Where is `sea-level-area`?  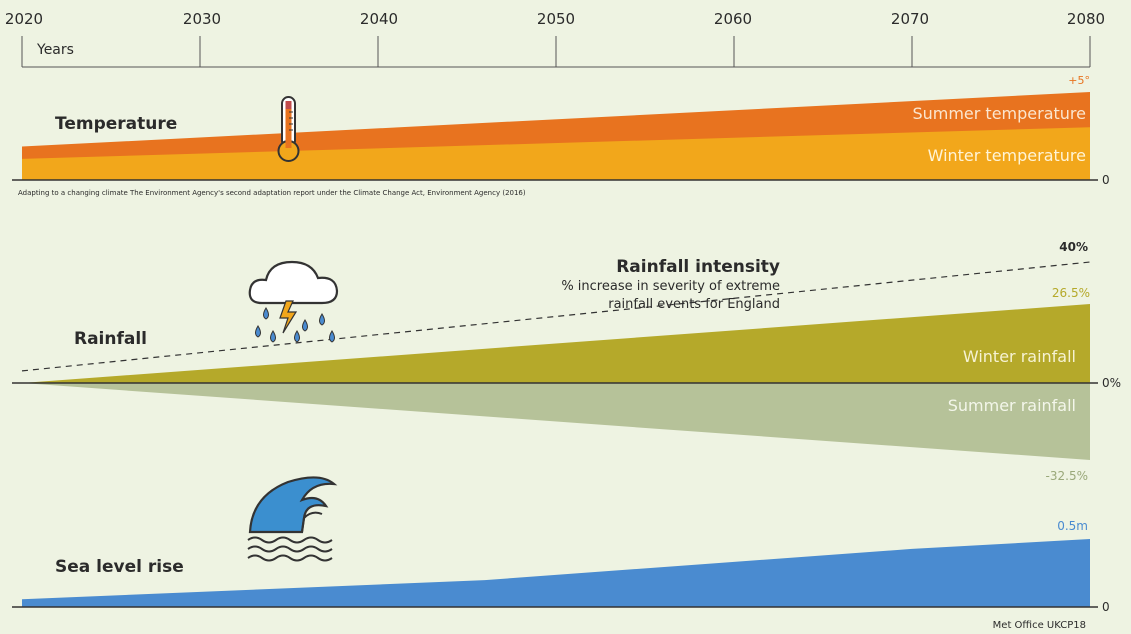
sea-level-area is located at coordinates (556, 573).